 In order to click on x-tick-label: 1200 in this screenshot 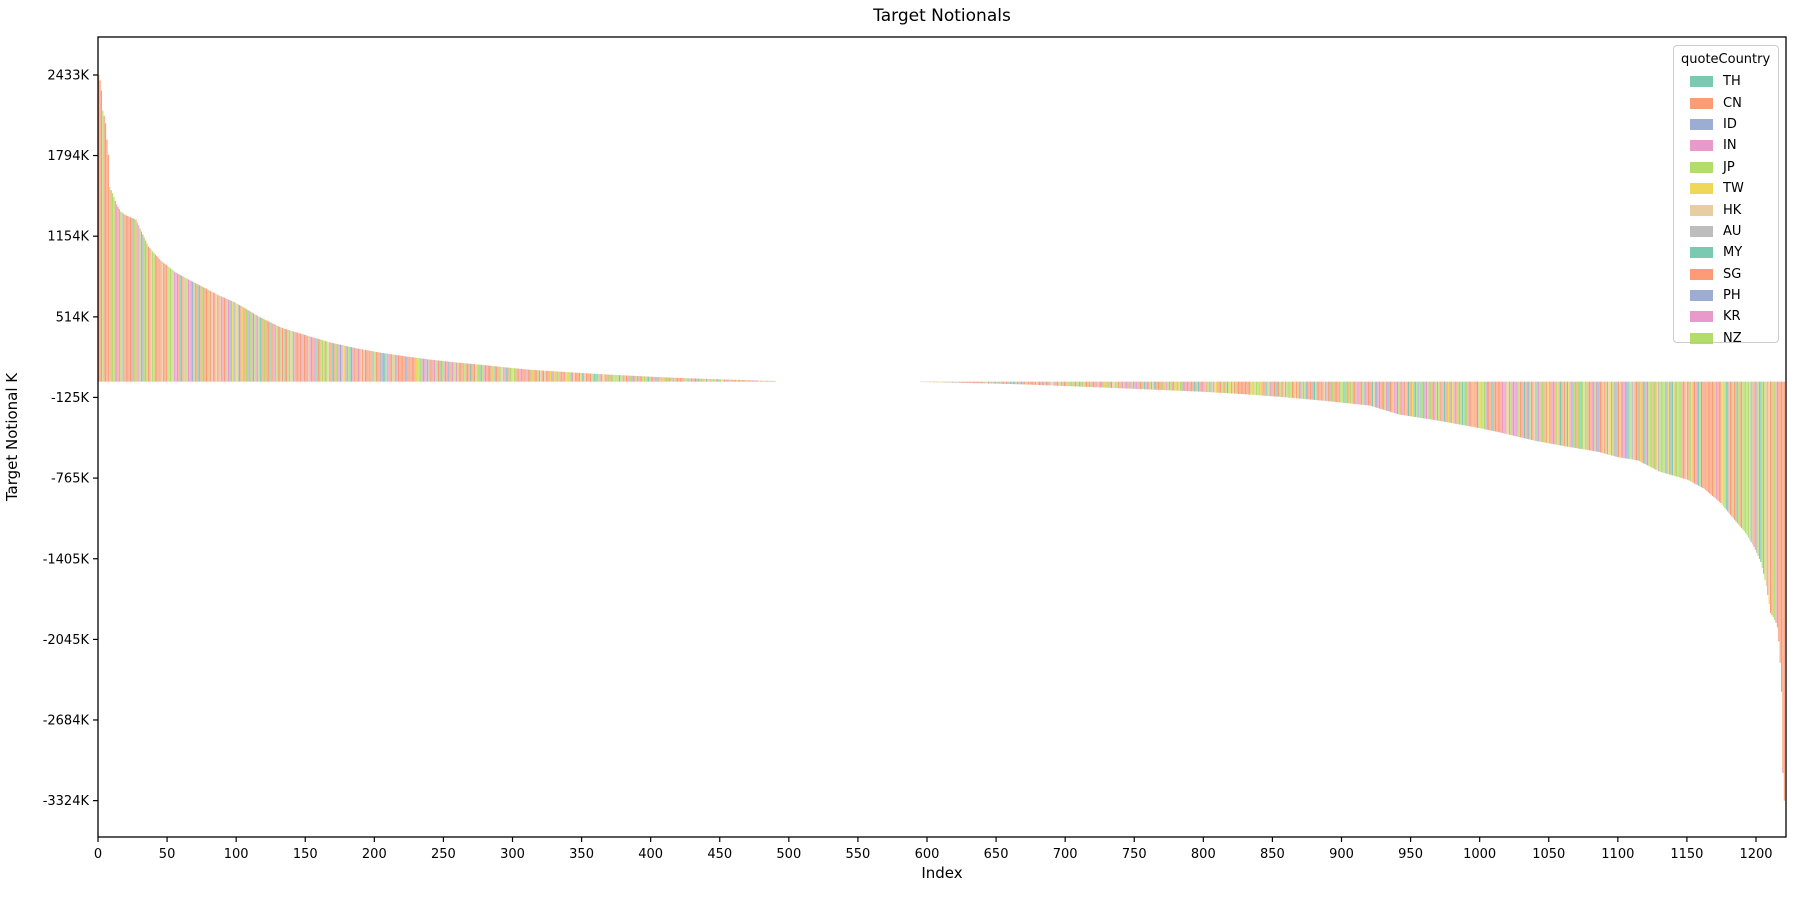, I will do `click(1755, 854)`.